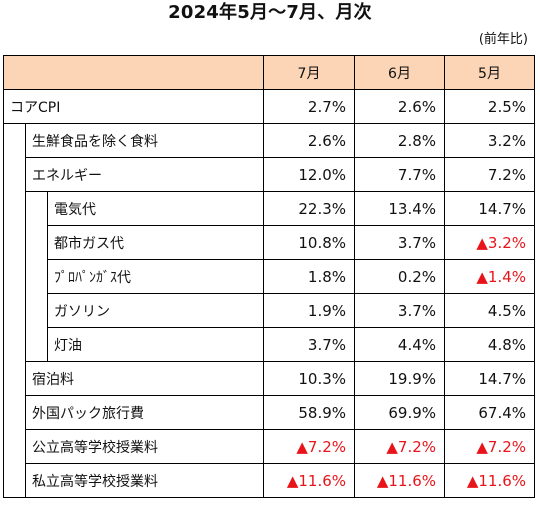 The image size is (540, 512). What do you see at coordinates (400, 140) in the screenshot?
I see `value-cell: 2.8%` at bounding box center [400, 140].